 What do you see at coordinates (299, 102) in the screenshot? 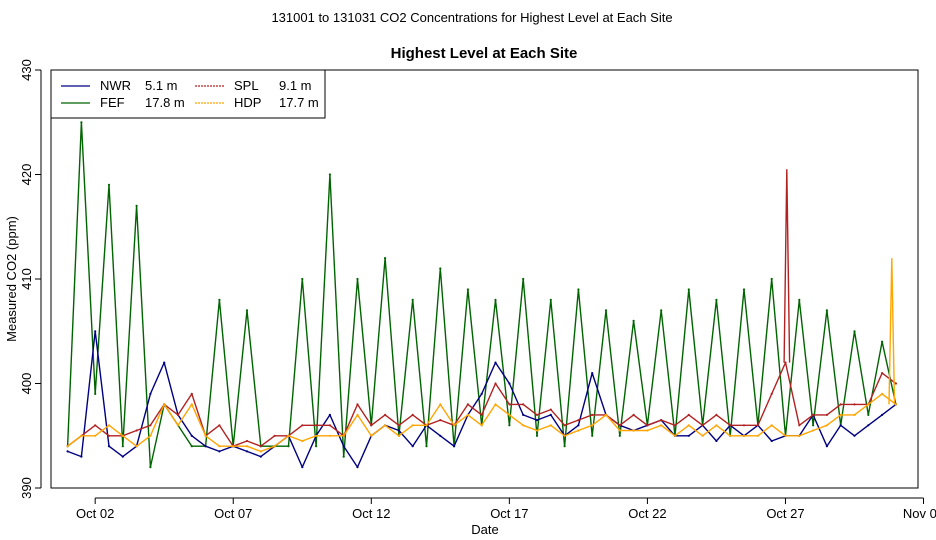
I see `legend-height-hdp: 17.7 m` at bounding box center [299, 102].